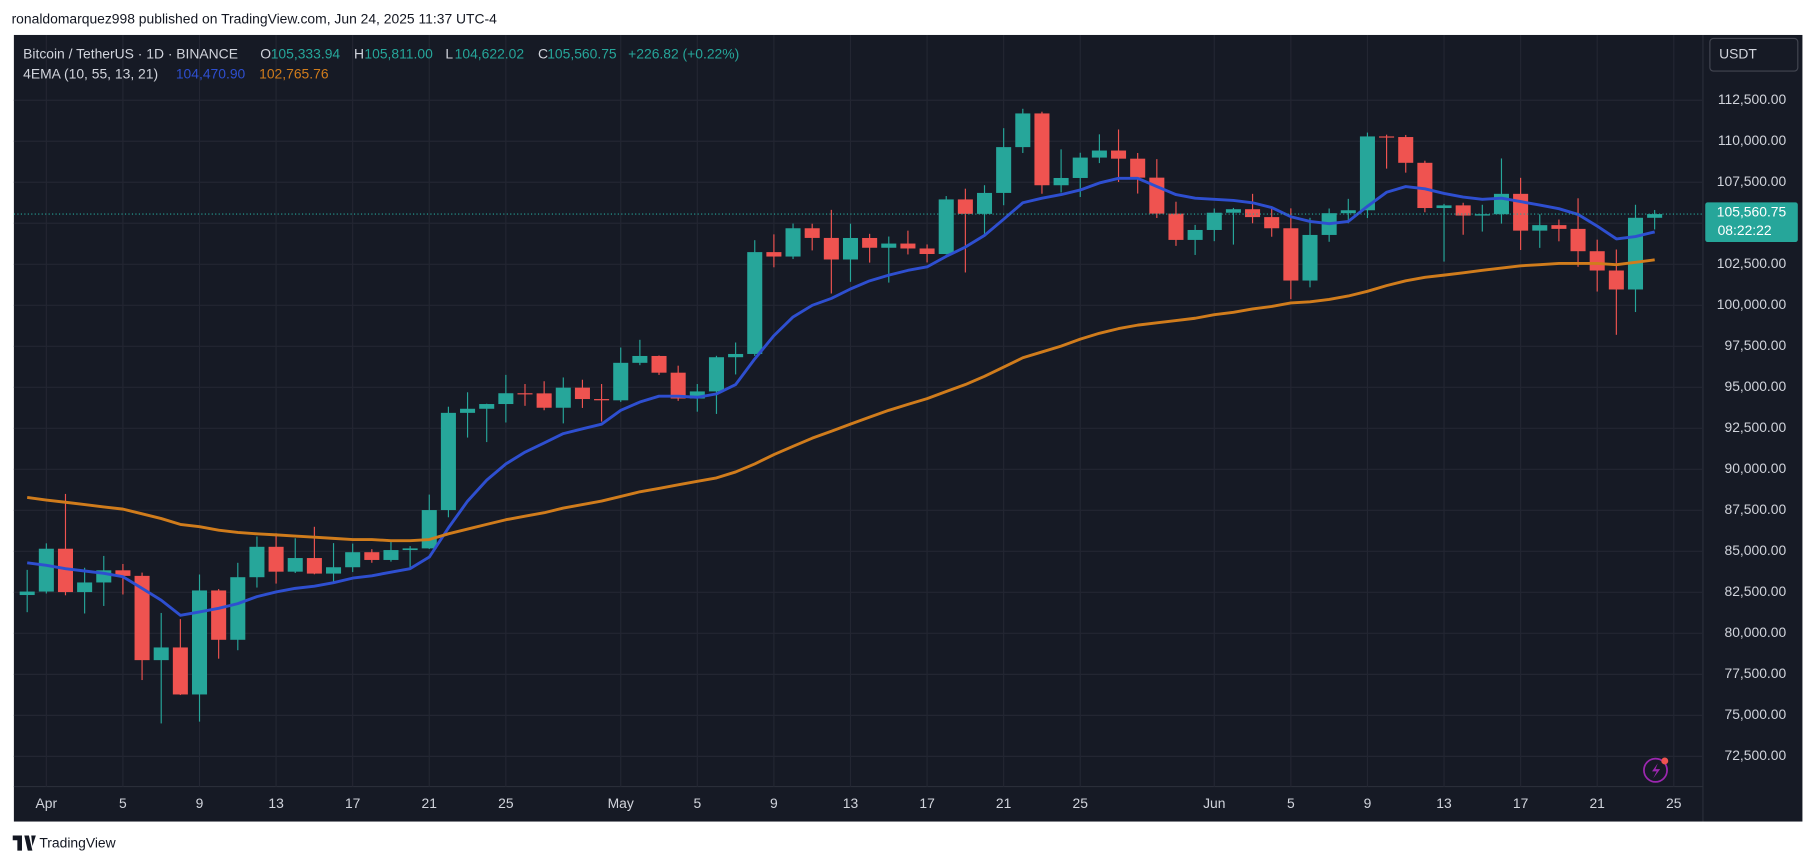  Describe the element at coordinates (490, 53) in the screenshot. I see `ohlc-value: 104,622.02` at that location.